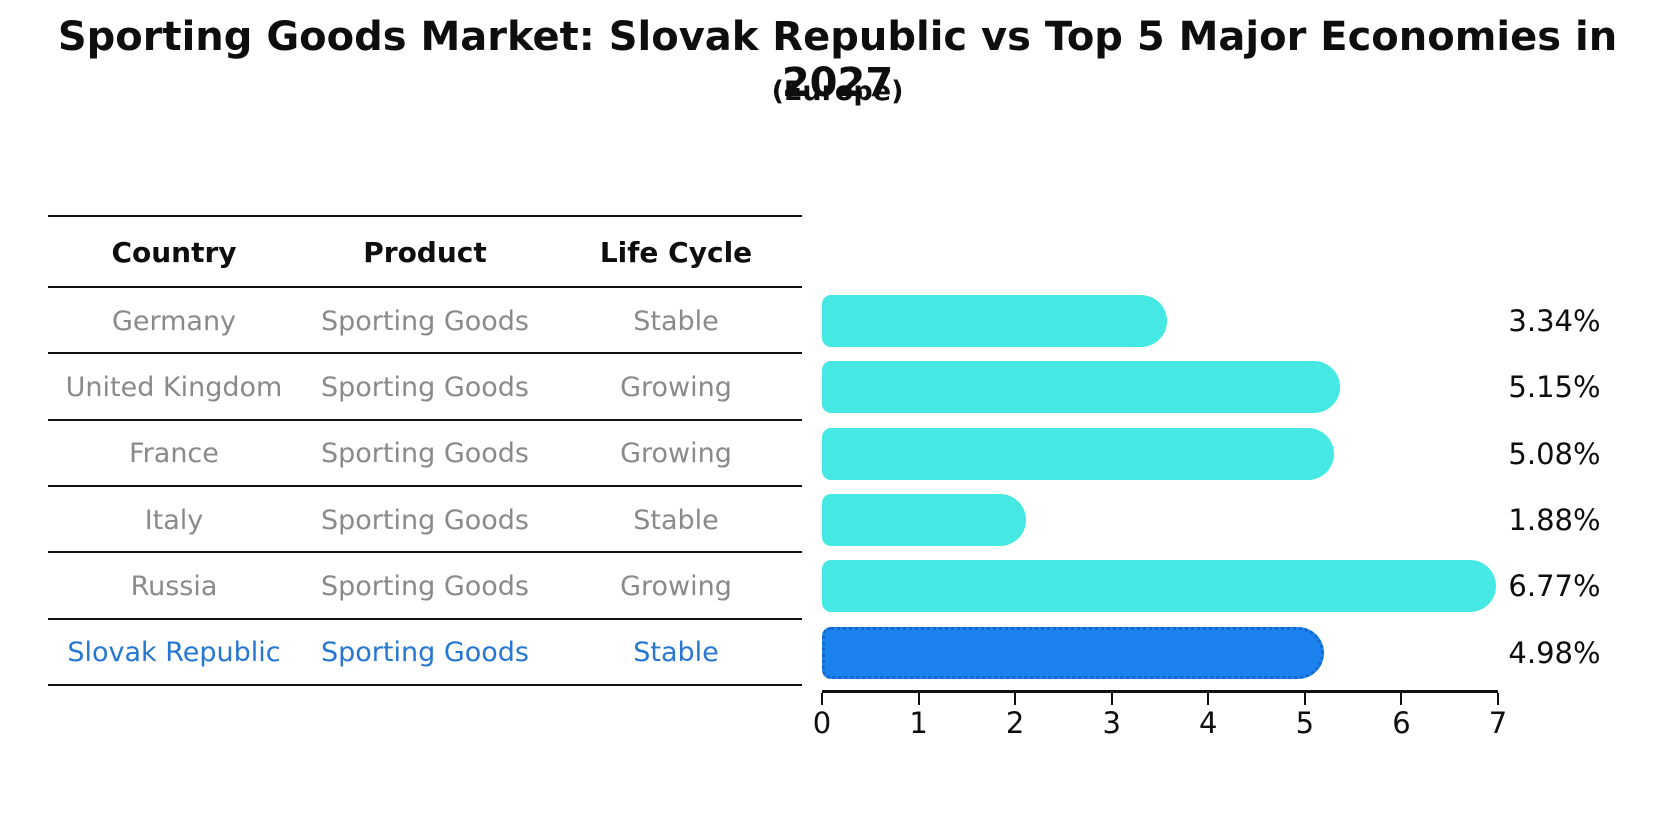 This screenshot has width=1675, height=823. Describe the element at coordinates (174, 454) in the screenshot. I see `country-cell: France` at that location.